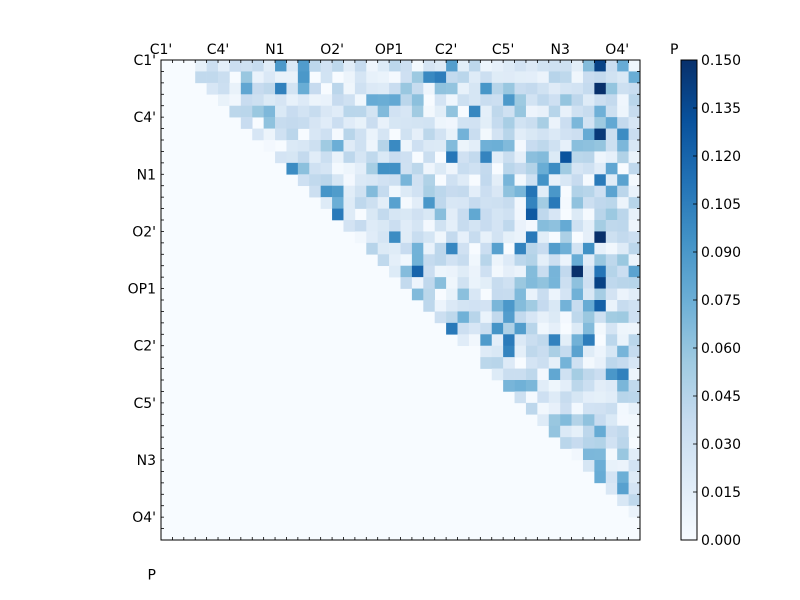 This screenshot has width=800, height=600. Describe the element at coordinates (274, 50) in the screenshot. I see `x-tick-label: N1` at that location.